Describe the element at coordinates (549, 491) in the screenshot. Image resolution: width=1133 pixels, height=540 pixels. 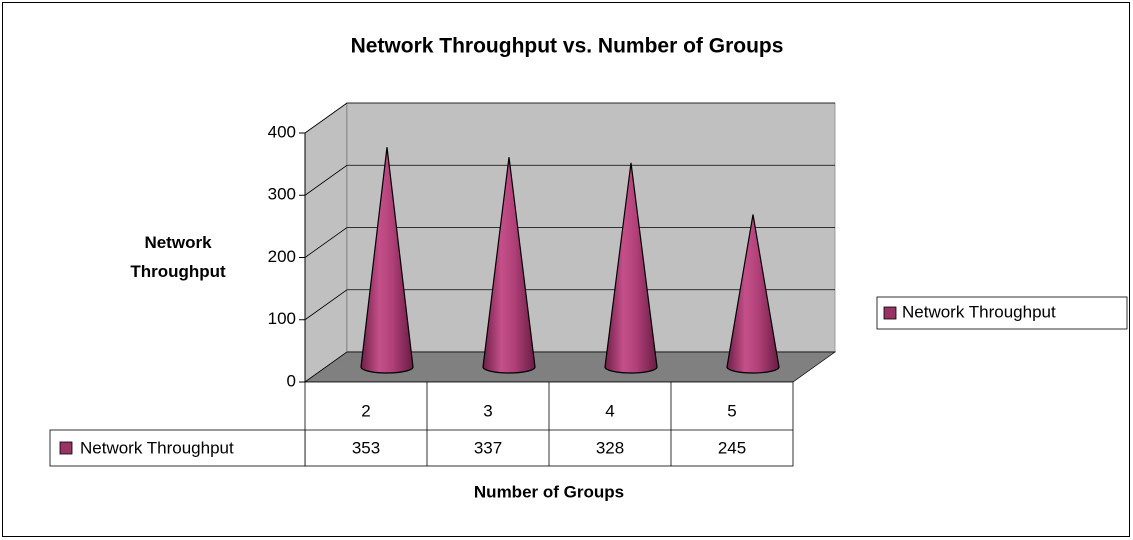
I see `x-axis-label: Number of Groups` at that location.